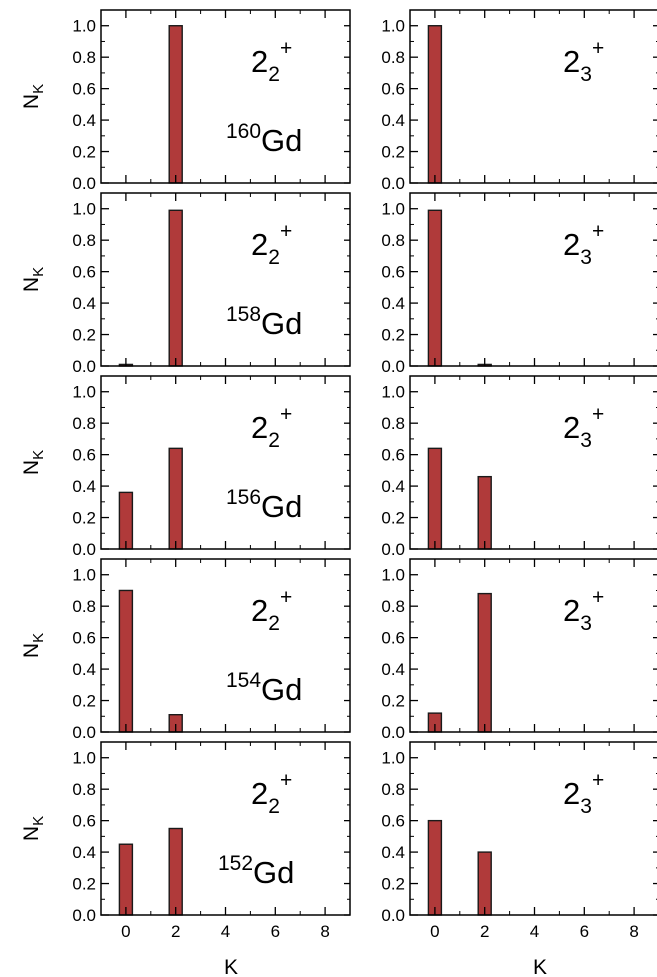  Describe the element at coordinates (264, 322) in the screenshot. I see `nucleus-label: 158Gd` at that location.